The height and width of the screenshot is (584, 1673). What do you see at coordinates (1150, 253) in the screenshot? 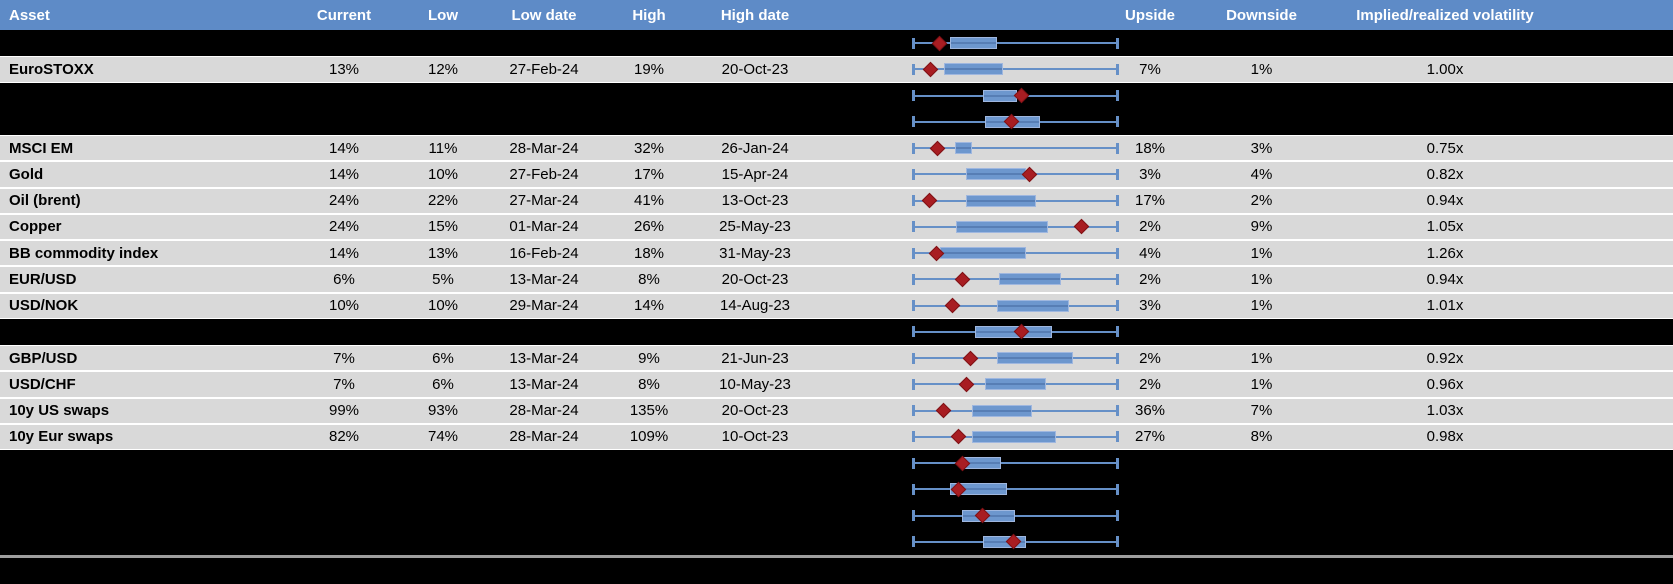
I see `upside-cell: 4%` at bounding box center [1150, 253].